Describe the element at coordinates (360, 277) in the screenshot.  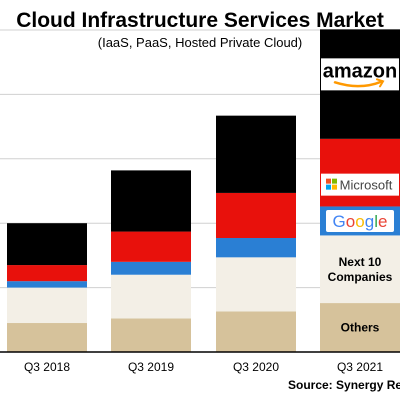
I see `label-next-10-companies-line-2: Companies` at that location.